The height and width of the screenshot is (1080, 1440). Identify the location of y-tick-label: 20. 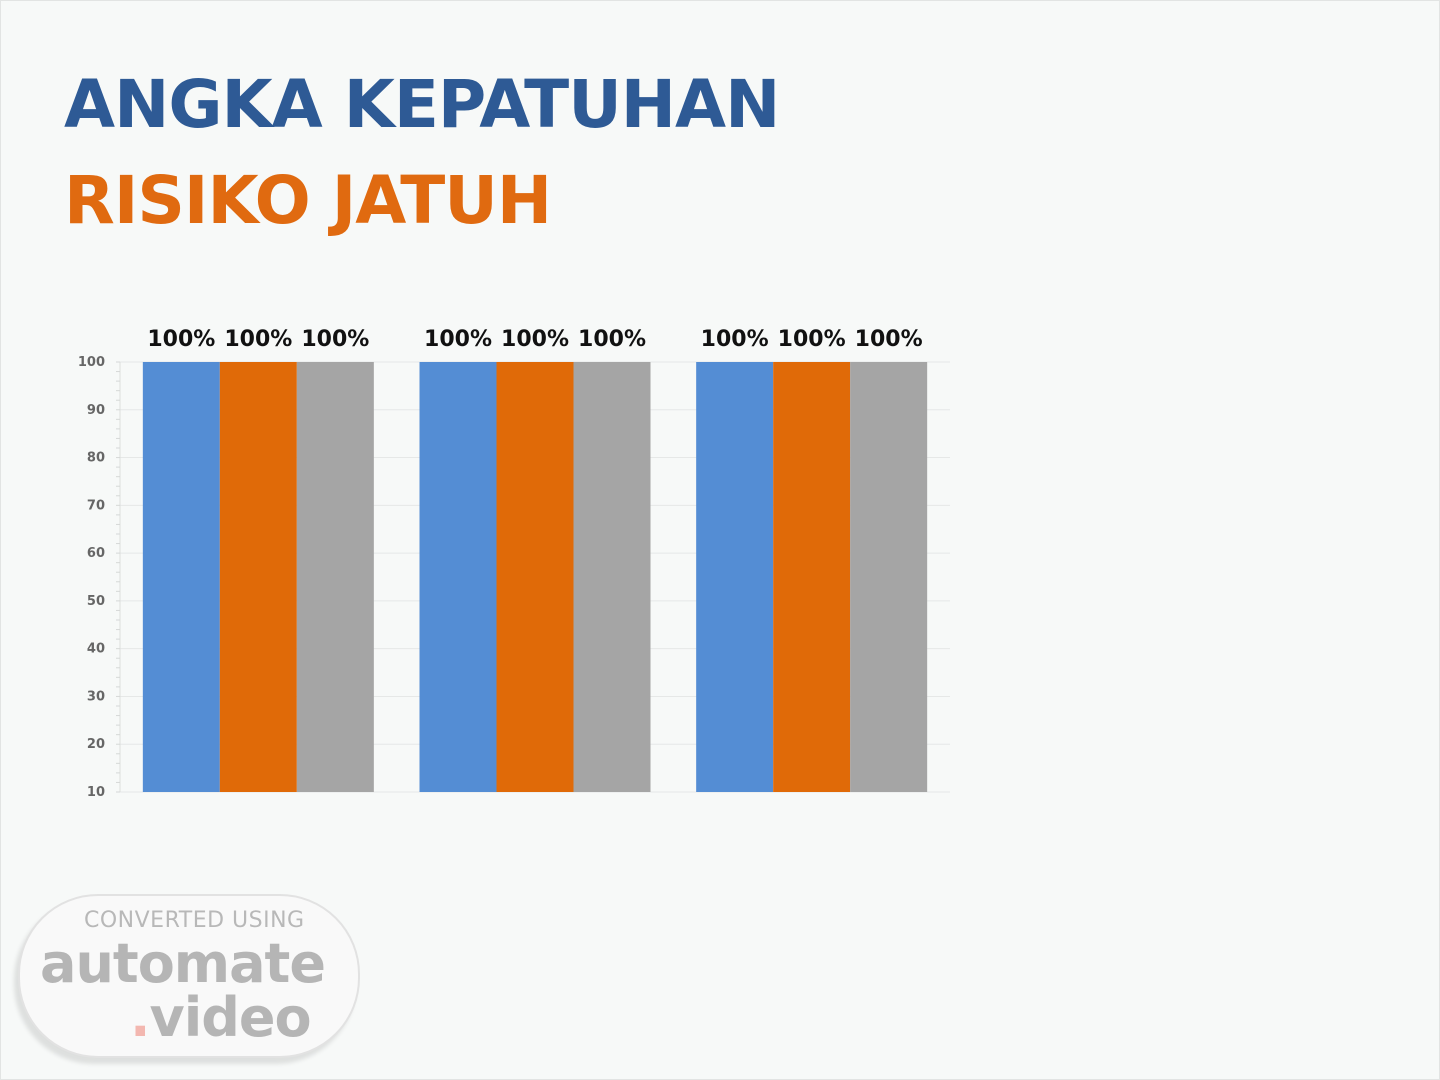
(96, 744).